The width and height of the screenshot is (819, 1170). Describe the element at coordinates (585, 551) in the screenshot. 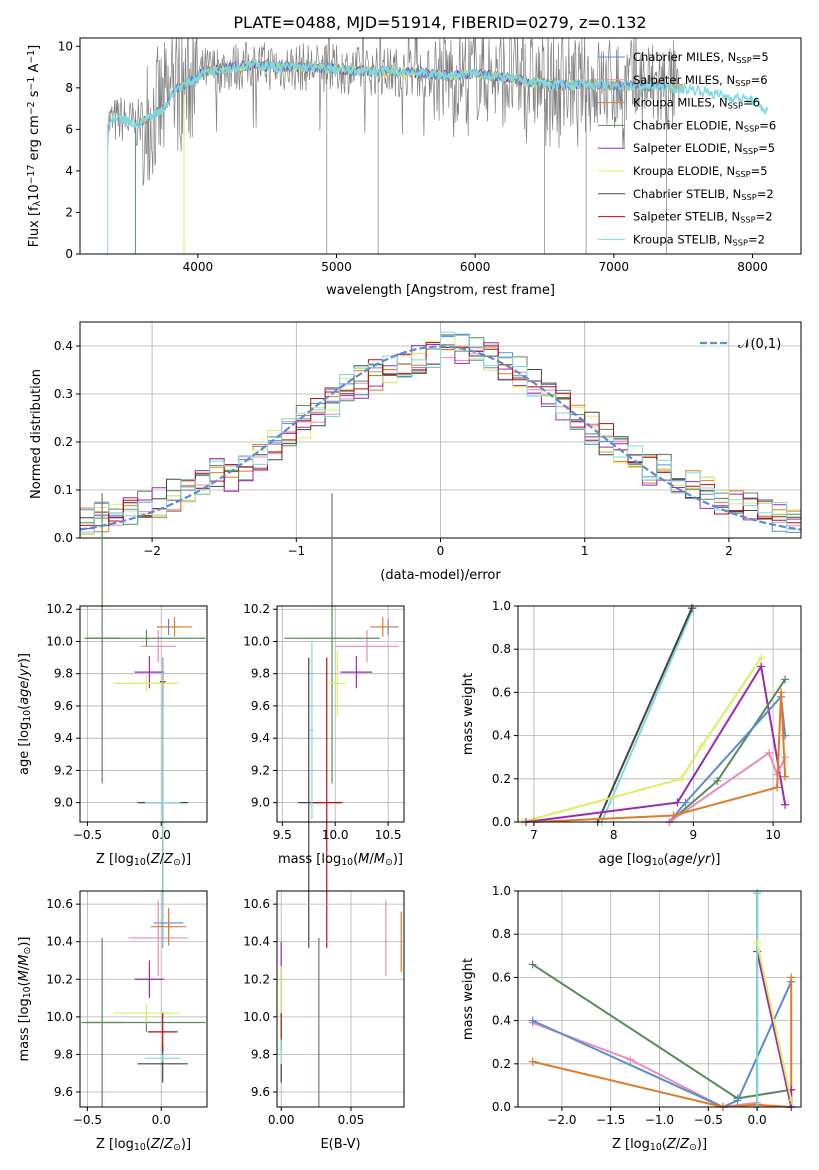

I see `x-tick-label: 1` at that location.